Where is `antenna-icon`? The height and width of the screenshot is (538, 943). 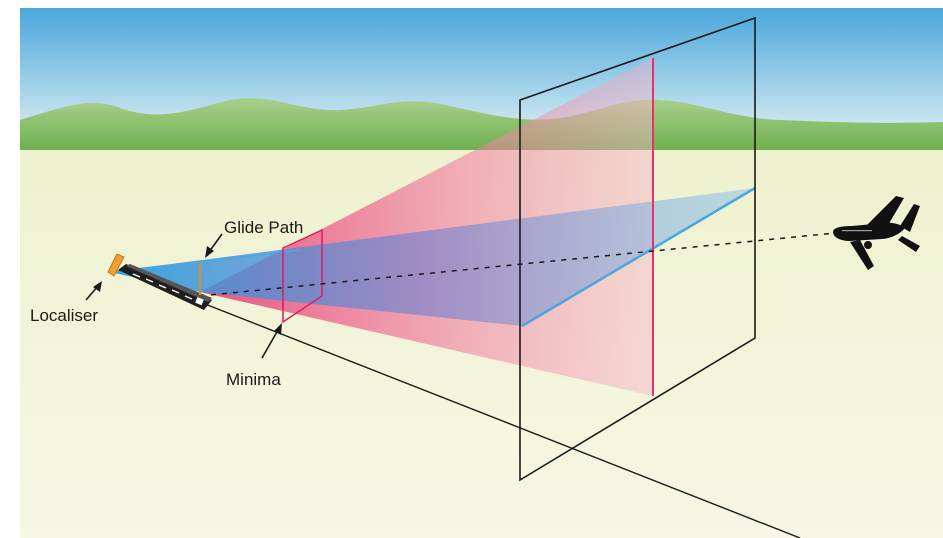
antenna-icon is located at coordinates (116, 265).